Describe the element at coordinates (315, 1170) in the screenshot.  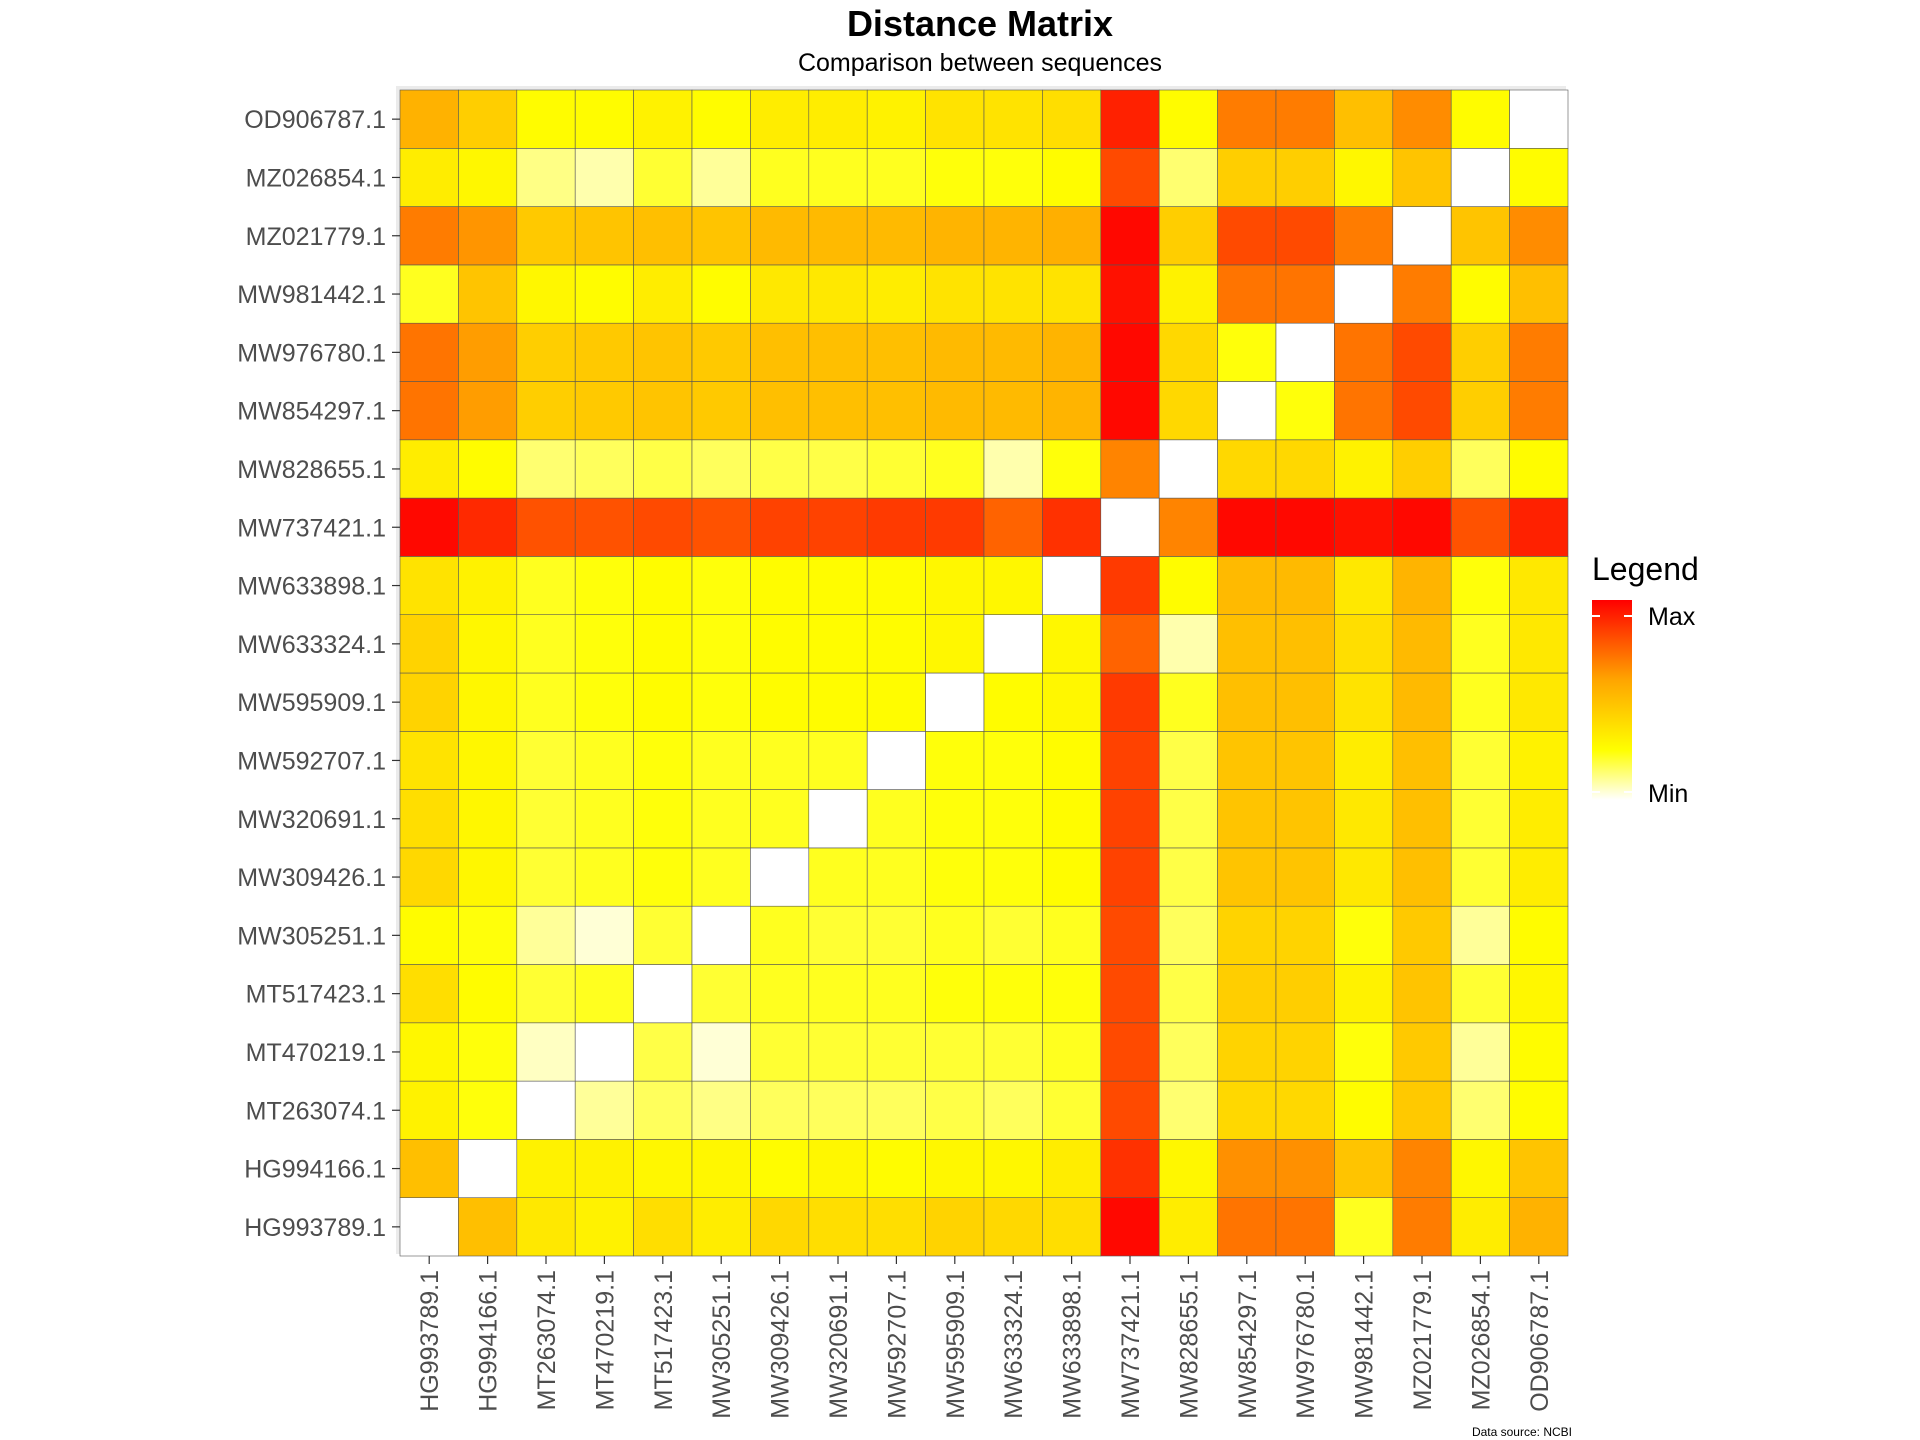
I see `y-tick-label: HG994166.1` at that location.